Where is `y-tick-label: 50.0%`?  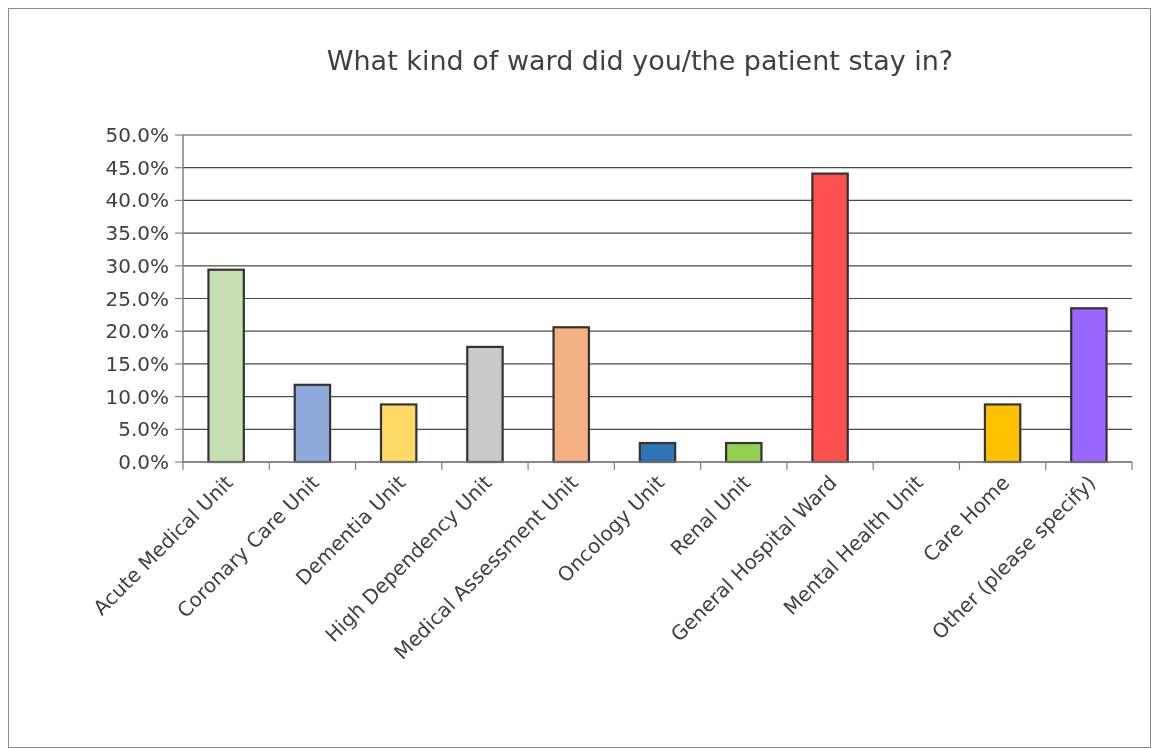 y-tick-label: 50.0% is located at coordinates (137, 135).